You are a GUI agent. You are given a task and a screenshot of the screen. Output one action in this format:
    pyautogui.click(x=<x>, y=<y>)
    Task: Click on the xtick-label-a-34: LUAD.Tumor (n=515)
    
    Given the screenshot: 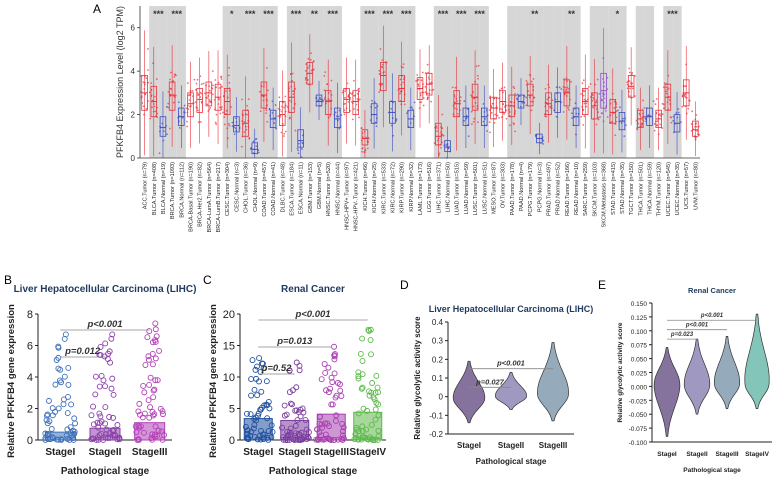 What is the action you would take?
    pyautogui.click(x=458, y=189)
    